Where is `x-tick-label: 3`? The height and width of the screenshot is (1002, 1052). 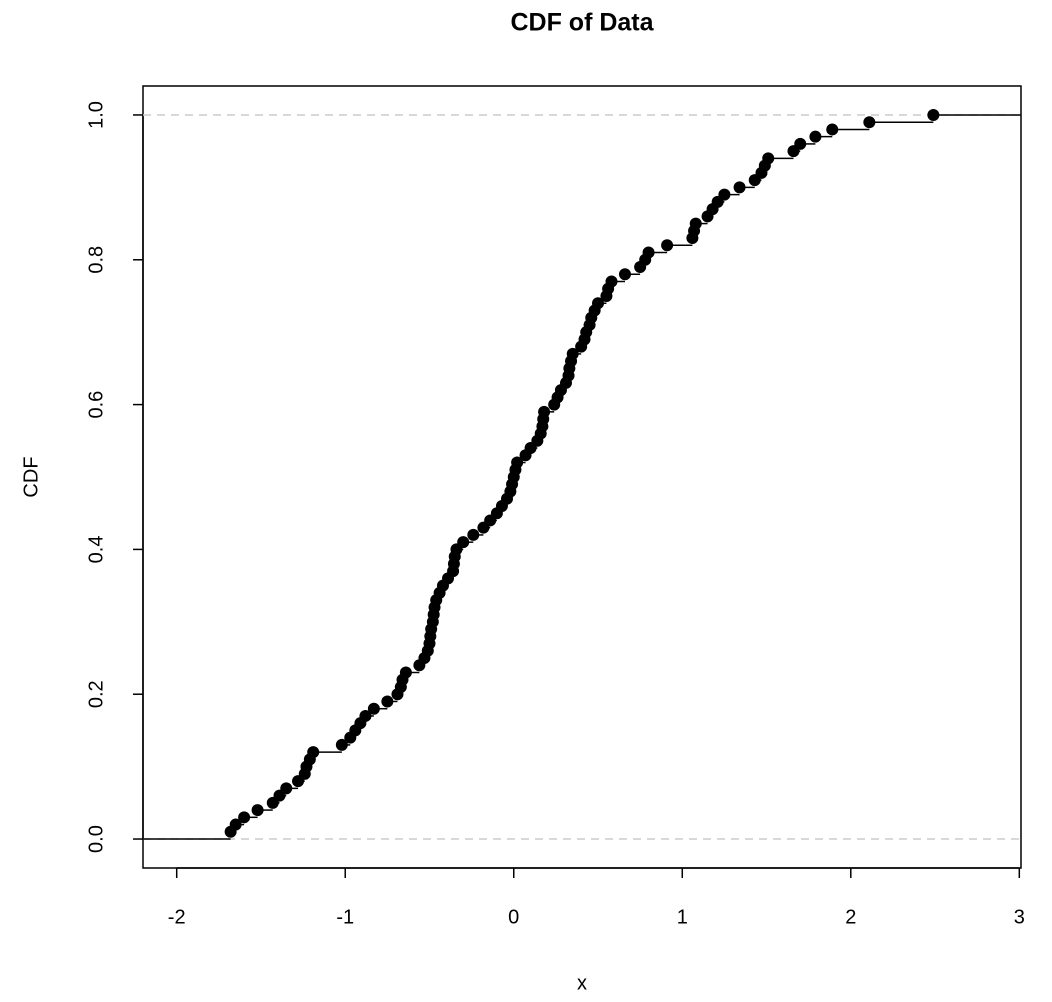 x-tick-label: 3 is located at coordinates (1019, 917).